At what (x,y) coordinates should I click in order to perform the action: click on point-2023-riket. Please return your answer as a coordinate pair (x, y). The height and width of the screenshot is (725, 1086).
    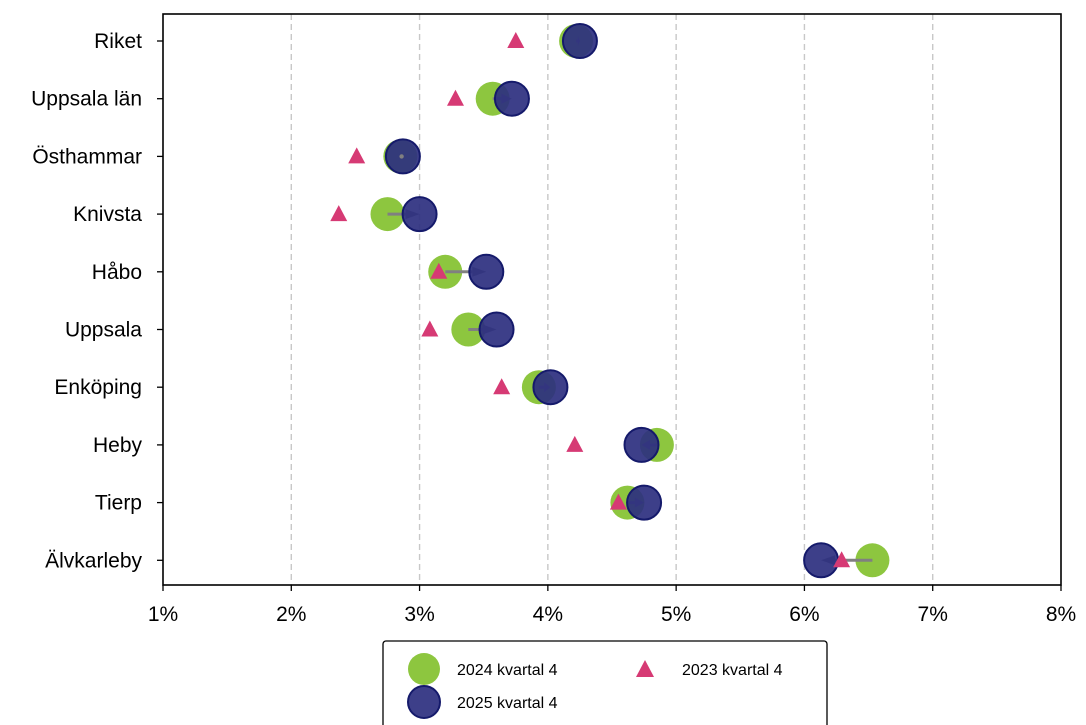
    Looking at the image, I should click on (516, 40).